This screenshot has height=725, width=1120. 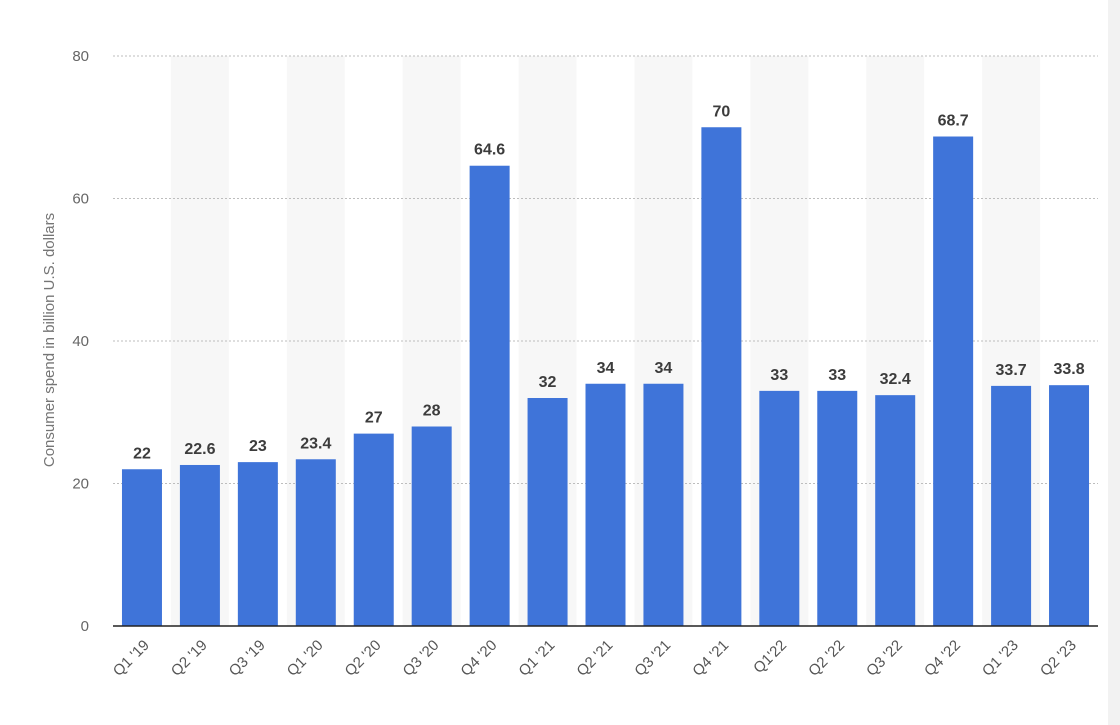 I want to click on value-label: 33.8, so click(x=1068, y=369).